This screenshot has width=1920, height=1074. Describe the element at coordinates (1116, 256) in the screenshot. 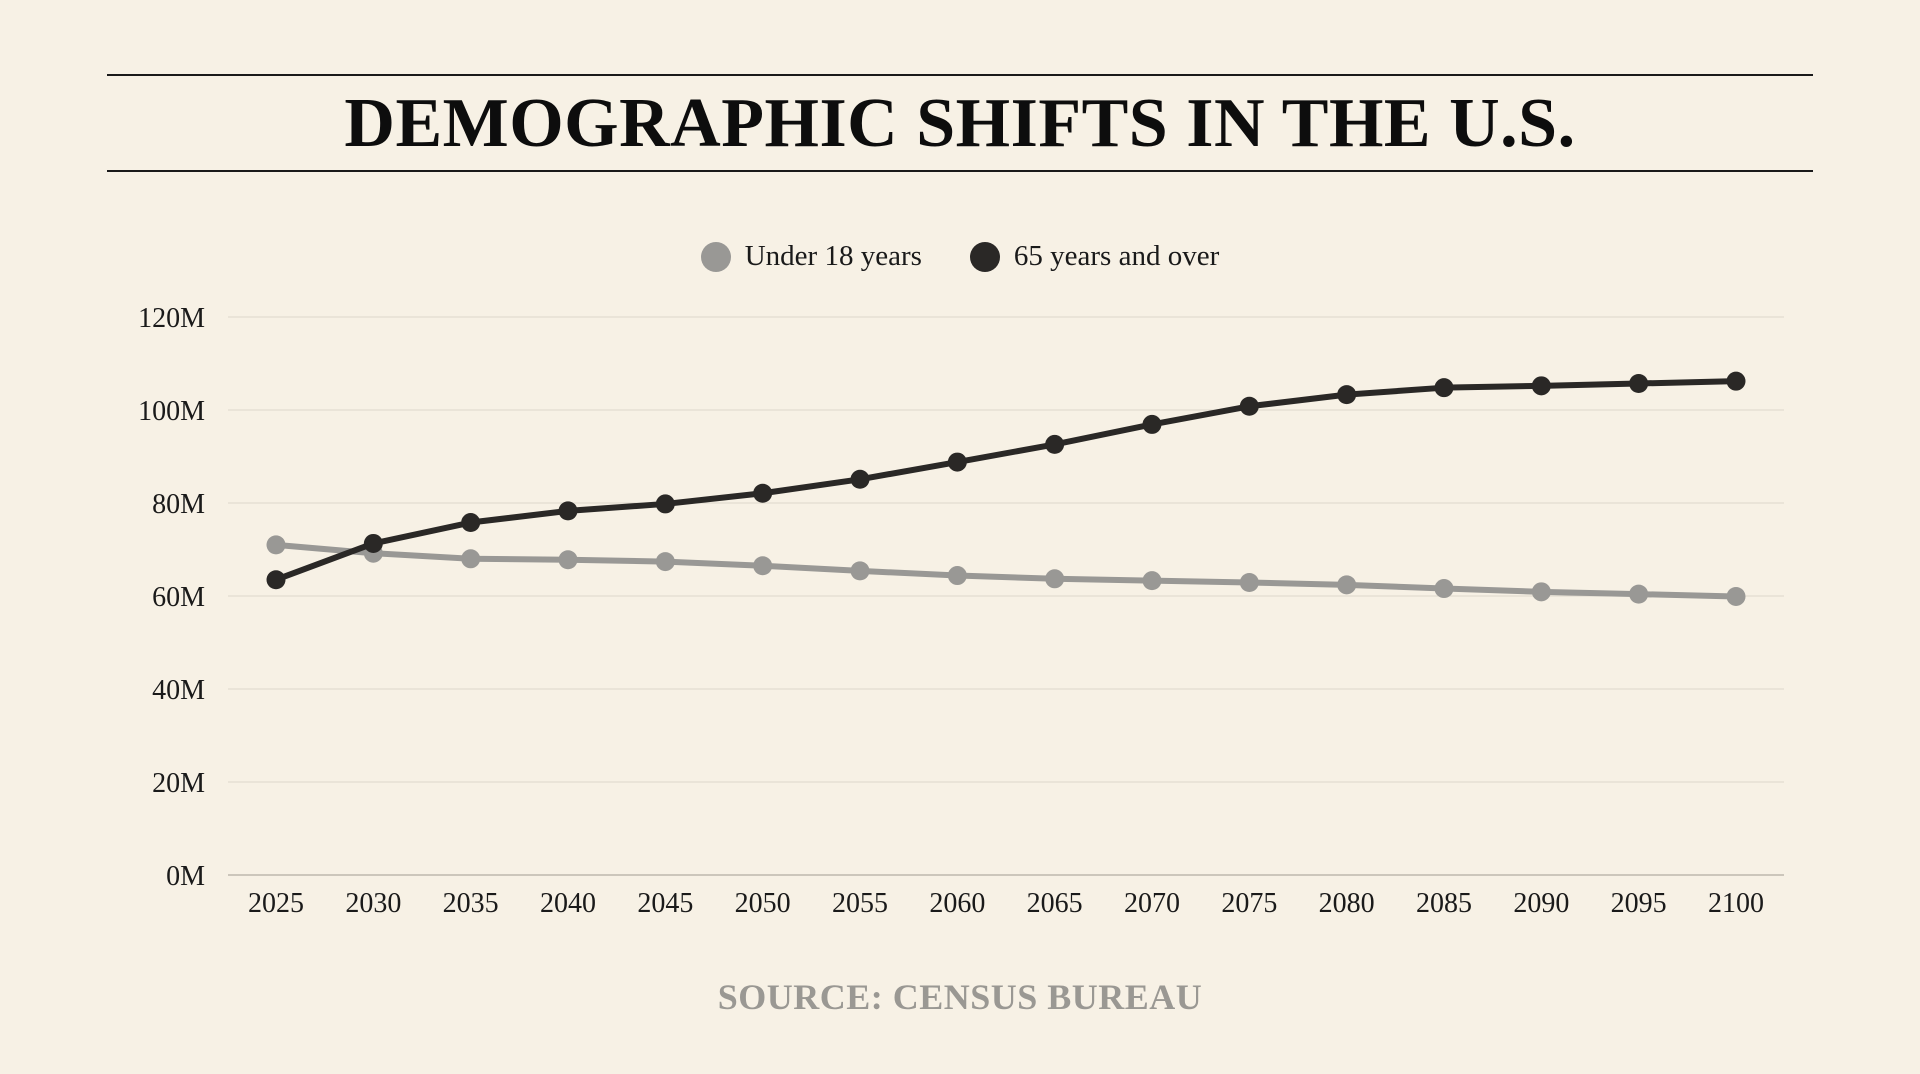

I see `legend-label-65-over: 65 years and over` at that location.